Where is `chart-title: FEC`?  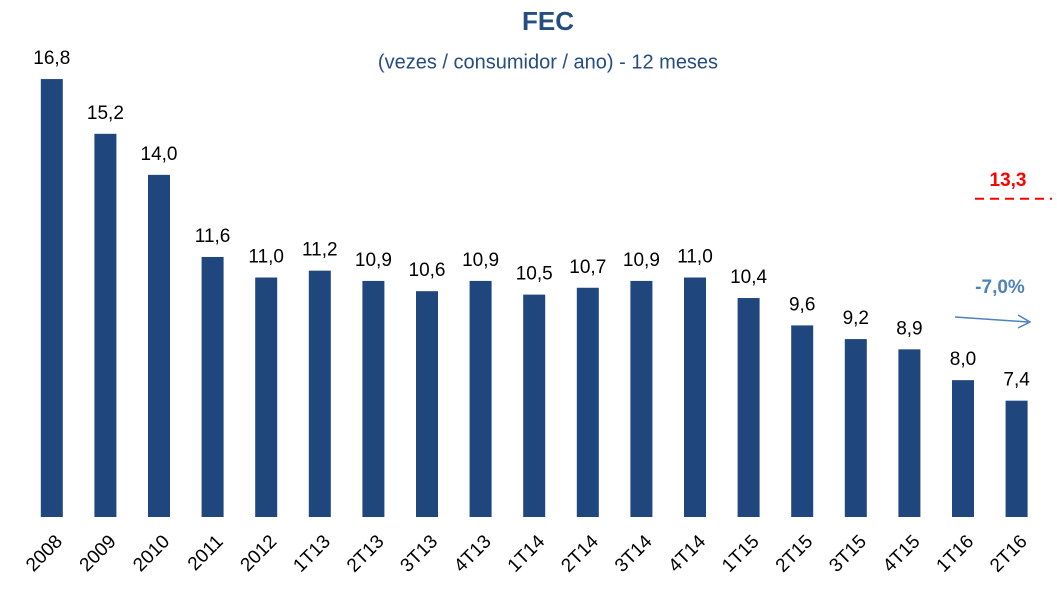
chart-title: FEC is located at coordinates (548, 21).